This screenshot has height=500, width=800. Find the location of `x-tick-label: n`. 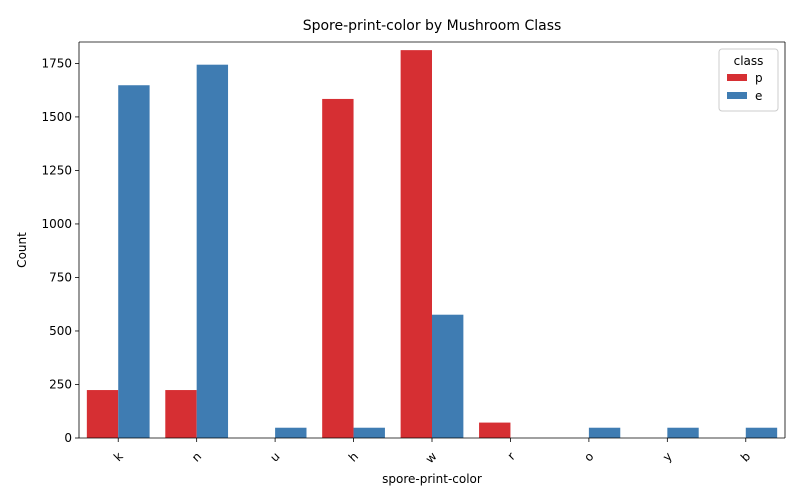

x-tick-label: n is located at coordinates (196, 456).